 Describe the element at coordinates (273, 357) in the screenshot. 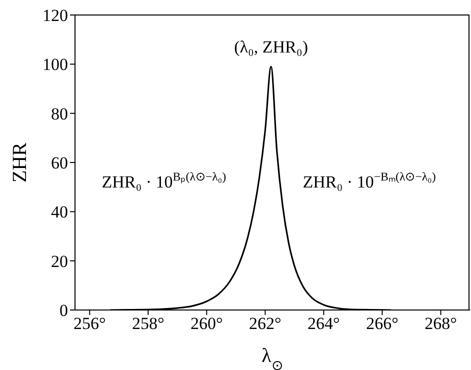

I see `x-axis-title: λ$_{⊙}$` at that location.